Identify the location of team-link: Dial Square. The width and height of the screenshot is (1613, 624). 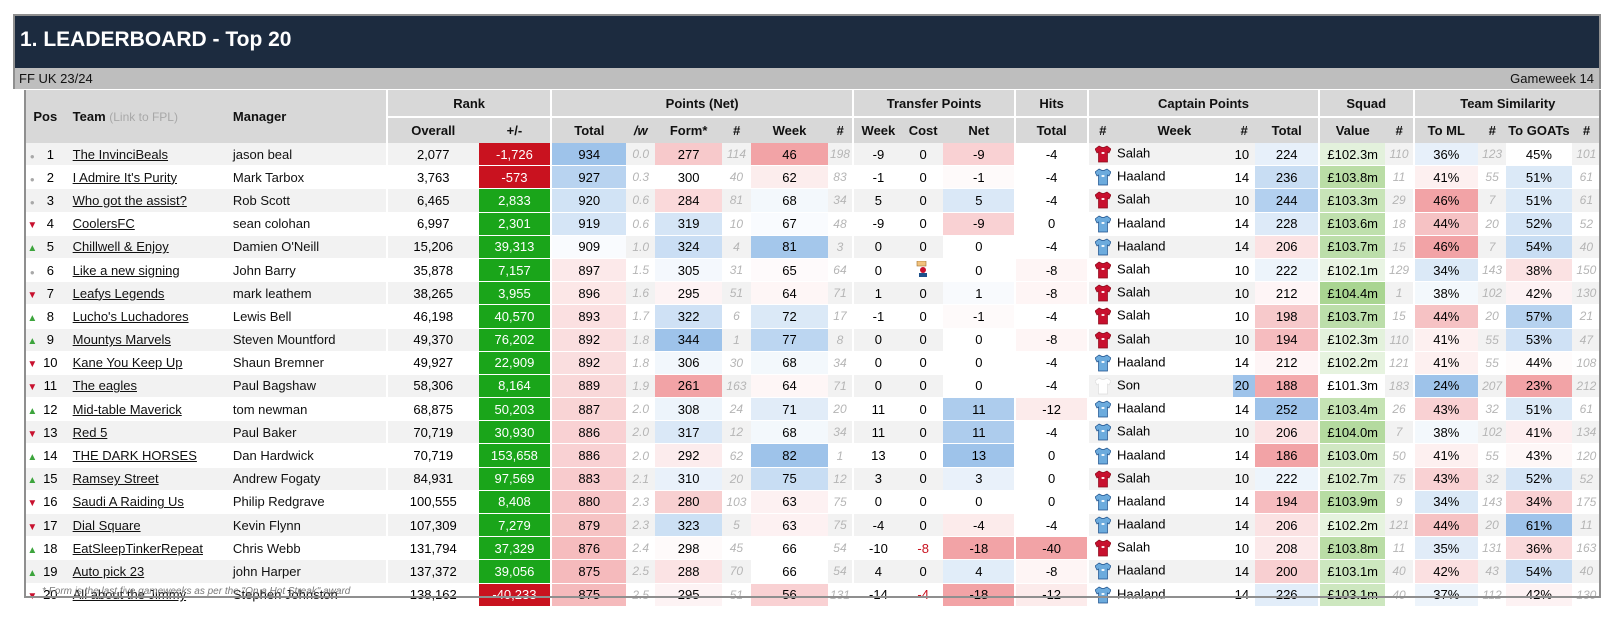
(106, 525).